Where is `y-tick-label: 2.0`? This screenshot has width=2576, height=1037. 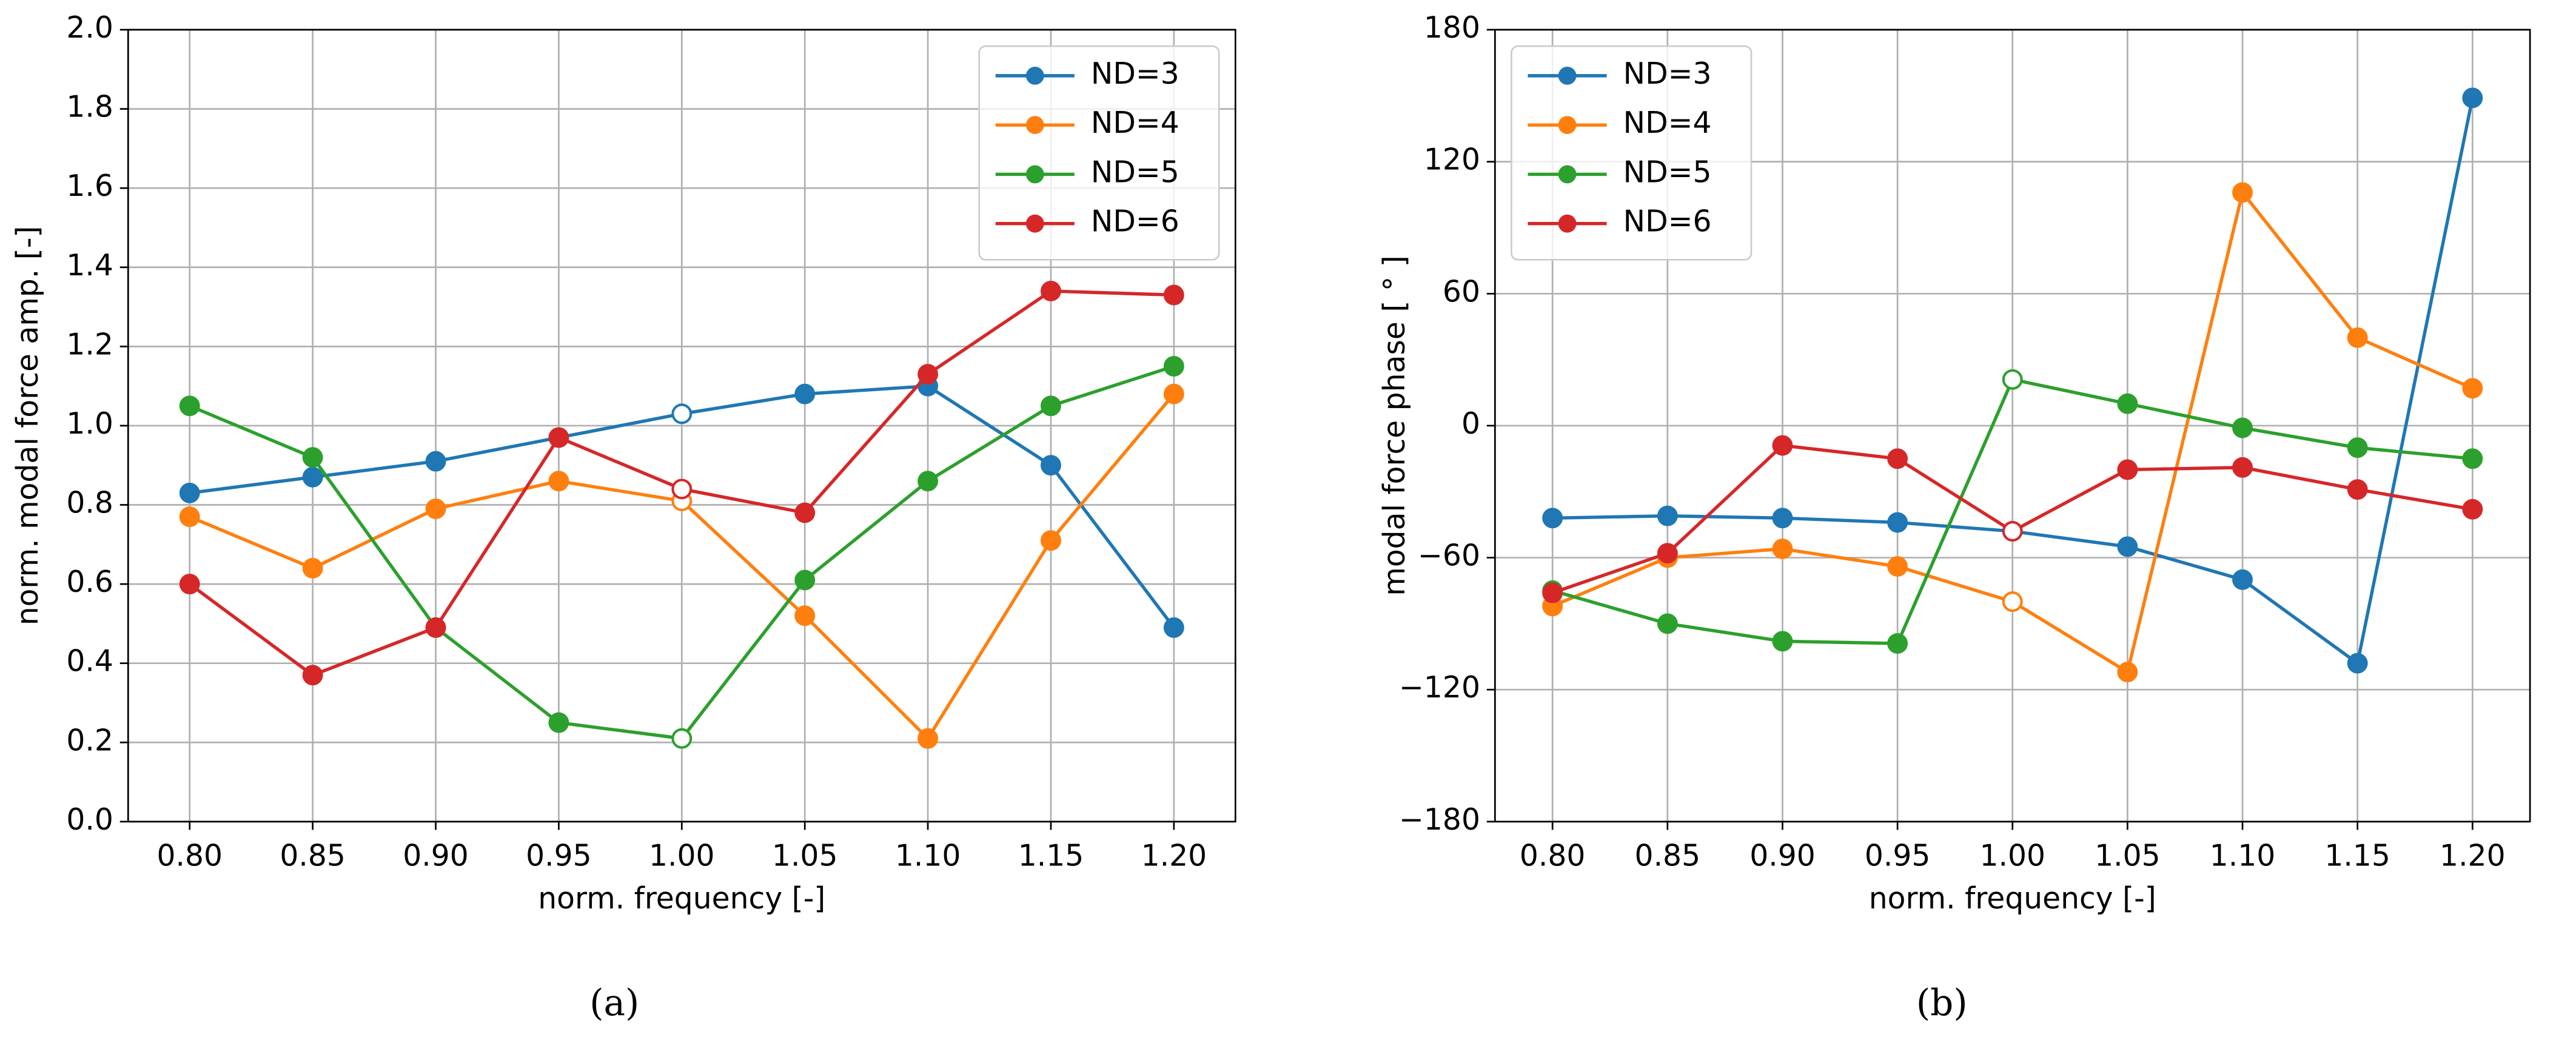
y-tick-label: 2.0 is located at coordinates (89, 28).